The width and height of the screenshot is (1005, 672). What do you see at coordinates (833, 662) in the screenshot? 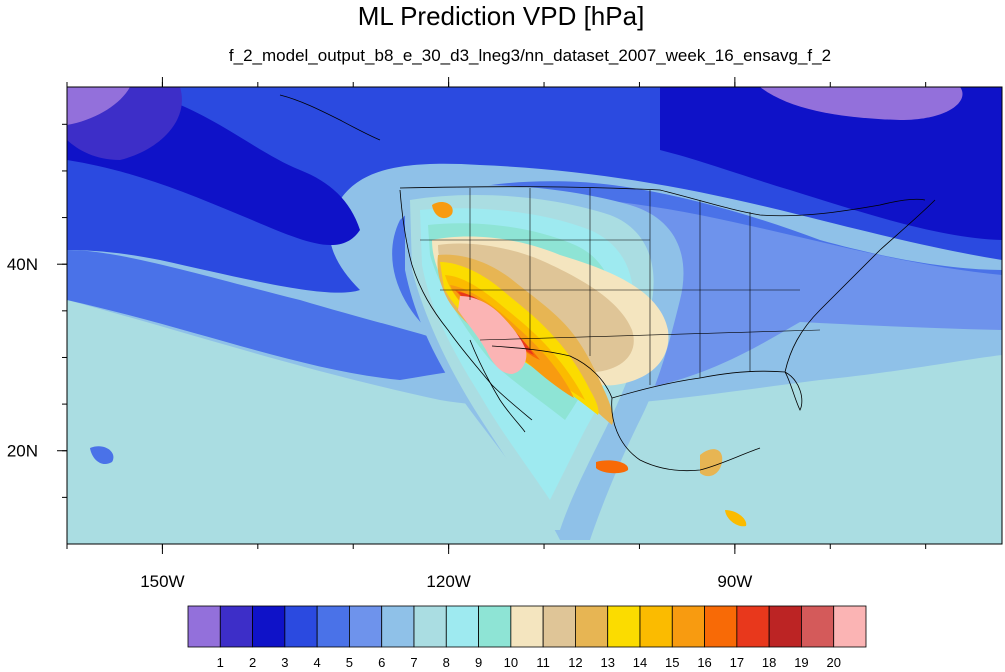
I see `colorbar-tick-label: 20` at bounding box center [833, 662].